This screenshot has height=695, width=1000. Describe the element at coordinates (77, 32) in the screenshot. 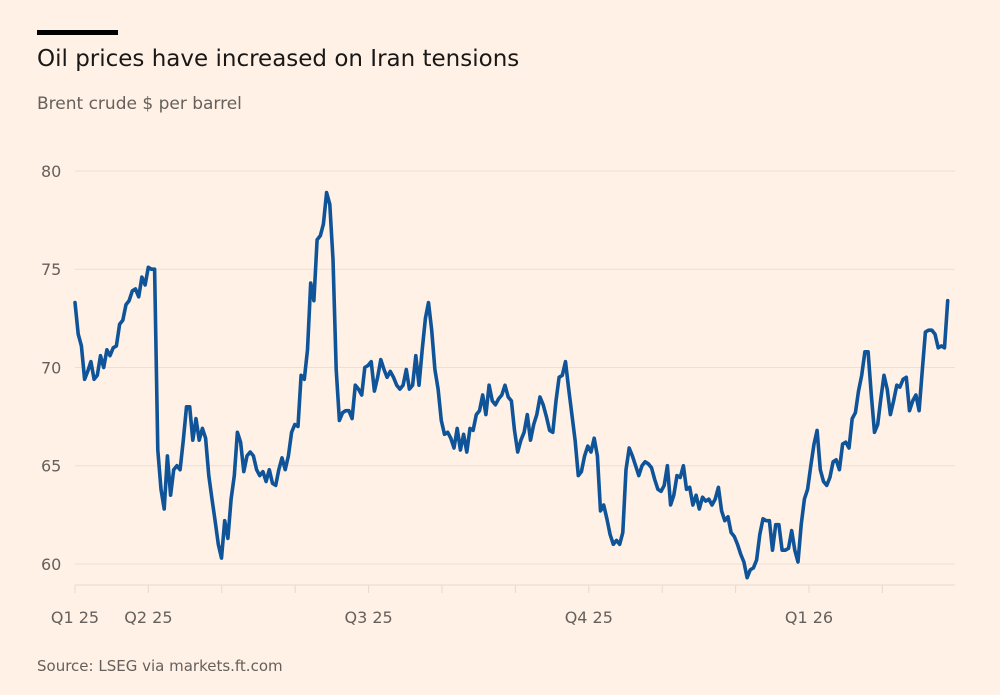

I see `ft-title-bar` at that location.